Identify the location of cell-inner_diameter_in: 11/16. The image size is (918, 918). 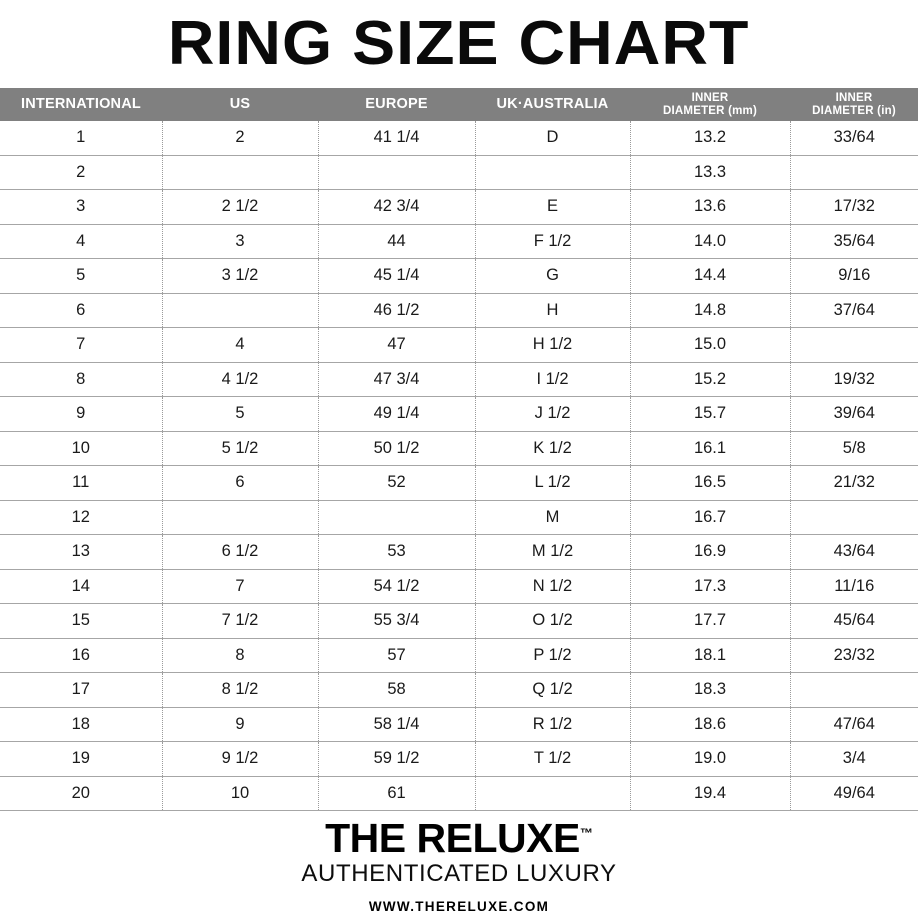
(854, 586).